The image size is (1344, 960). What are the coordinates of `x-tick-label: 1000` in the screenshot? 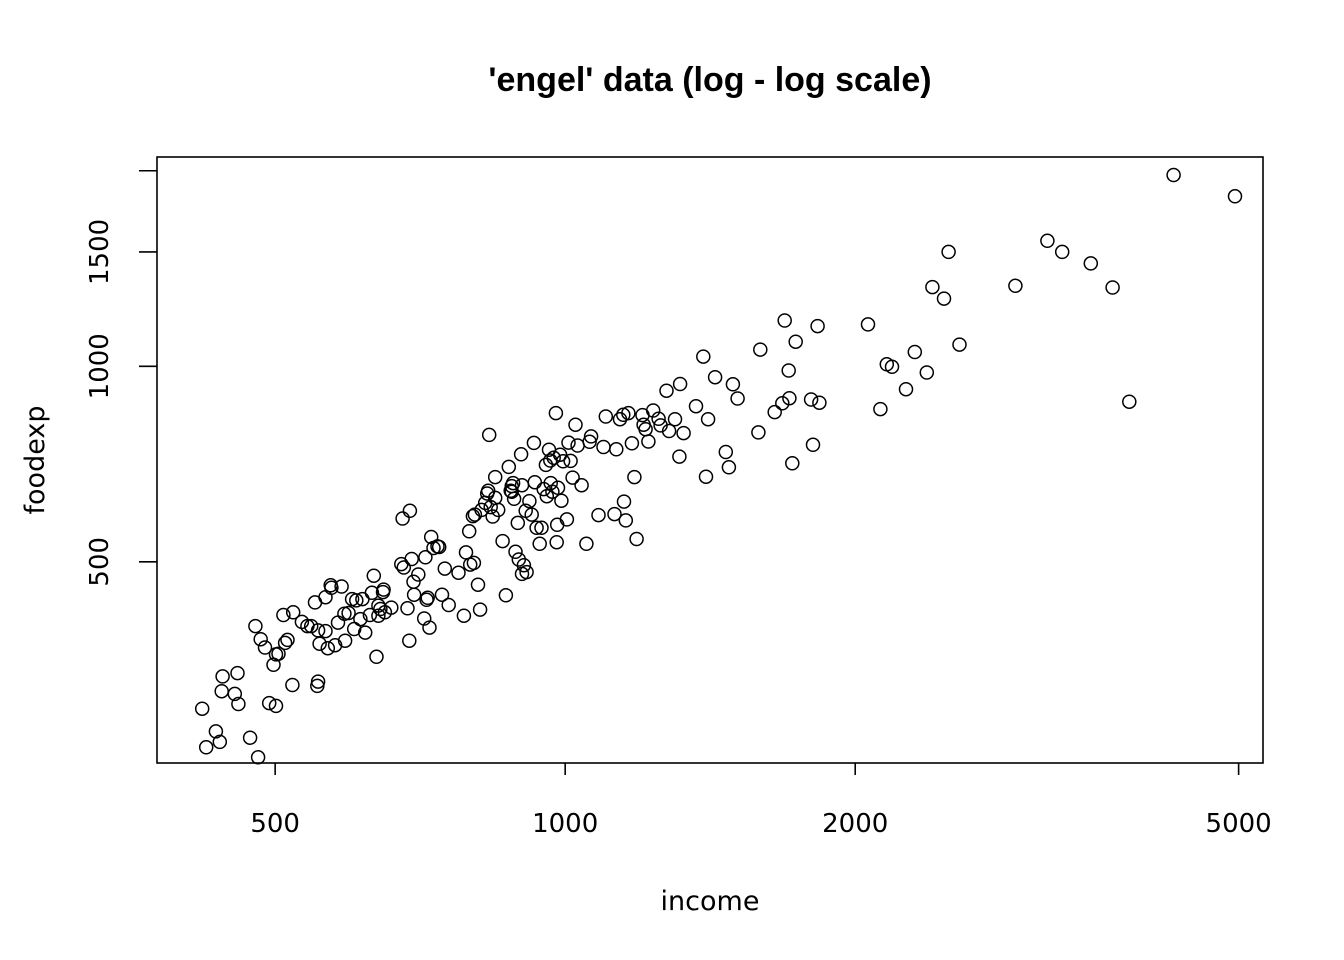 It's located at (565, 824).